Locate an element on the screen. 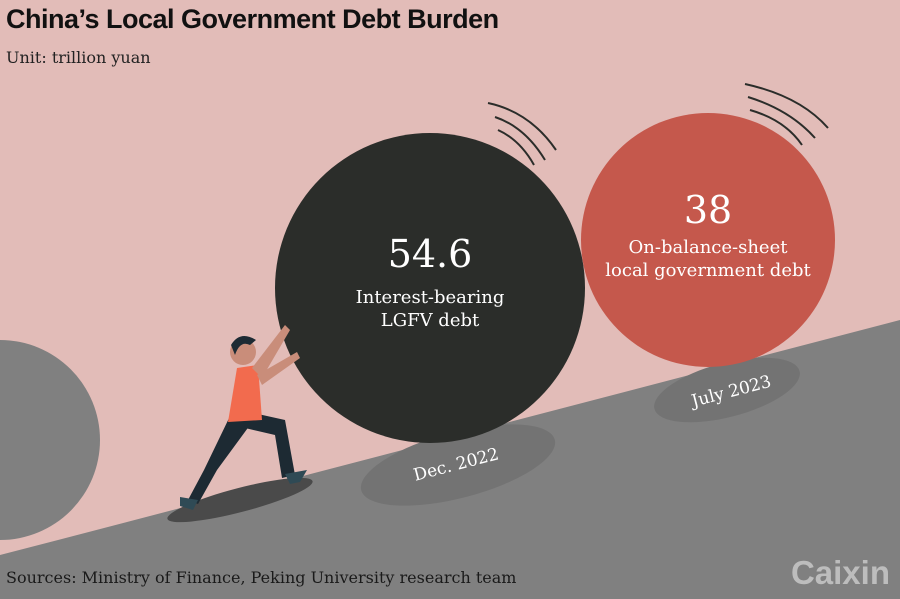 Image resolution: width=900 pixels, height=599 pixels. shadow-july-2023 is located at coordinates (727, 390).